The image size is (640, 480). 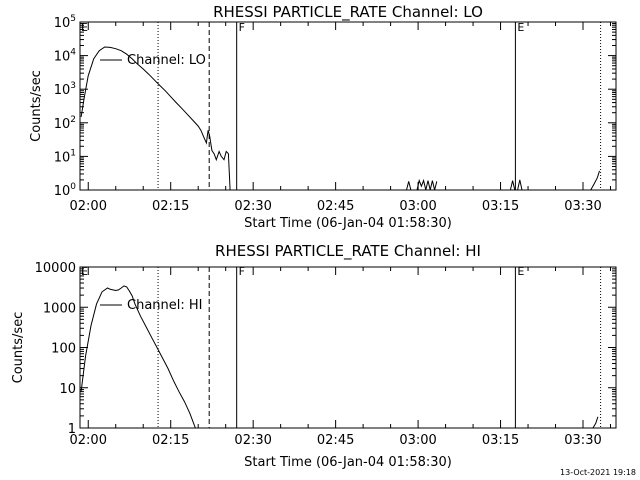 I want to click on y-tick-label: 10, so click(x=67, y=389).